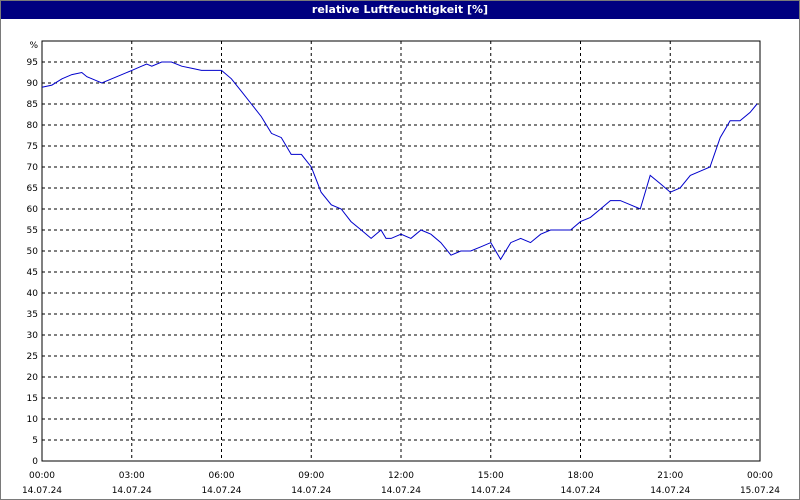 This screenshot has height=500, width=800. I want to click on x-tick-time-label: 06:00, so click(222, 476).